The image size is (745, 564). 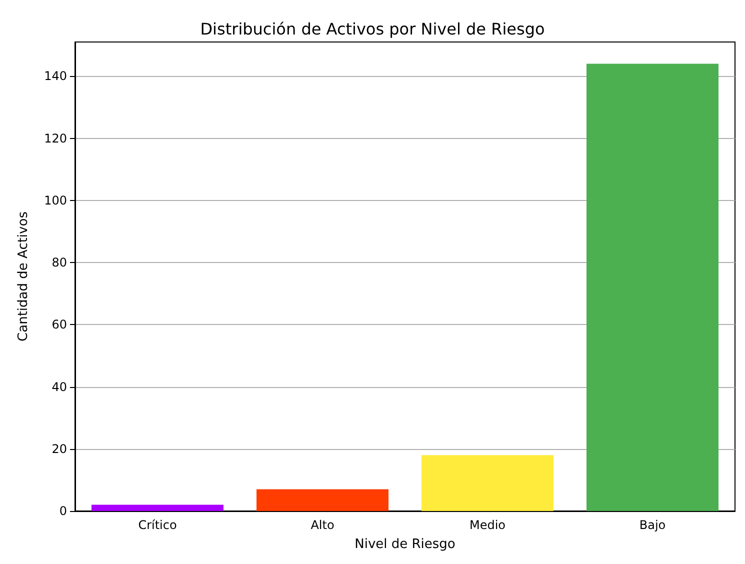 I want to click on y-tick-label: 60, so click(x=59, y=325).